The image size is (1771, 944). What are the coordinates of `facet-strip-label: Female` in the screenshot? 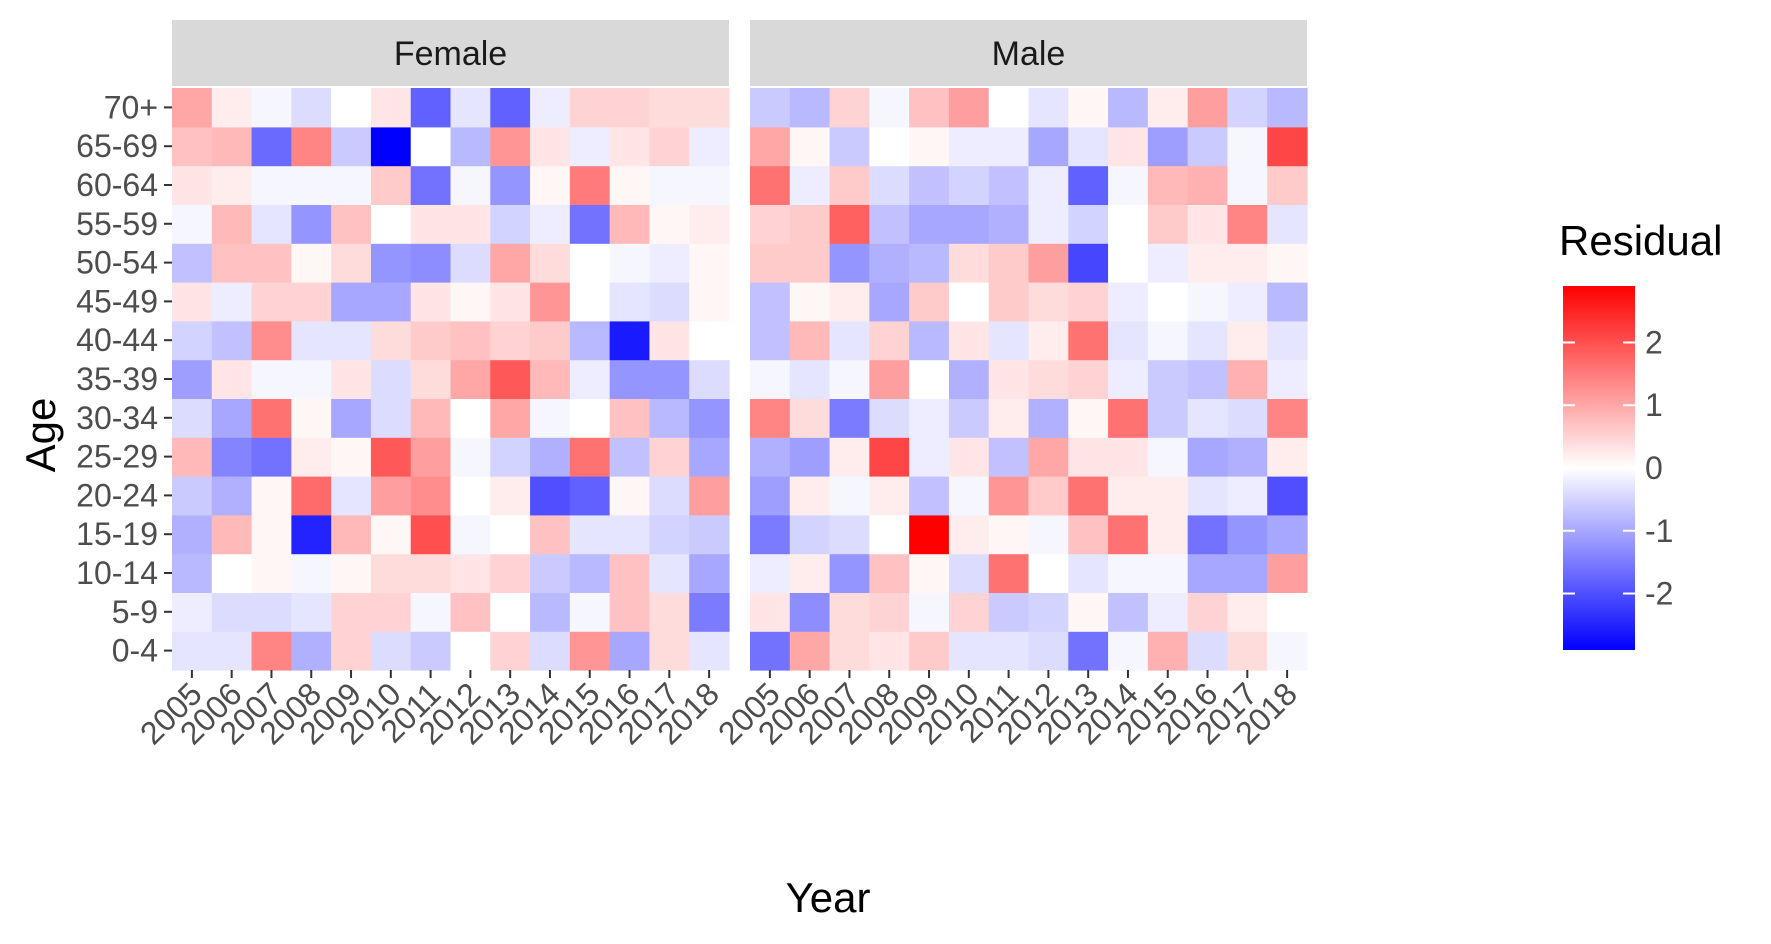 It's located at (450, 54).